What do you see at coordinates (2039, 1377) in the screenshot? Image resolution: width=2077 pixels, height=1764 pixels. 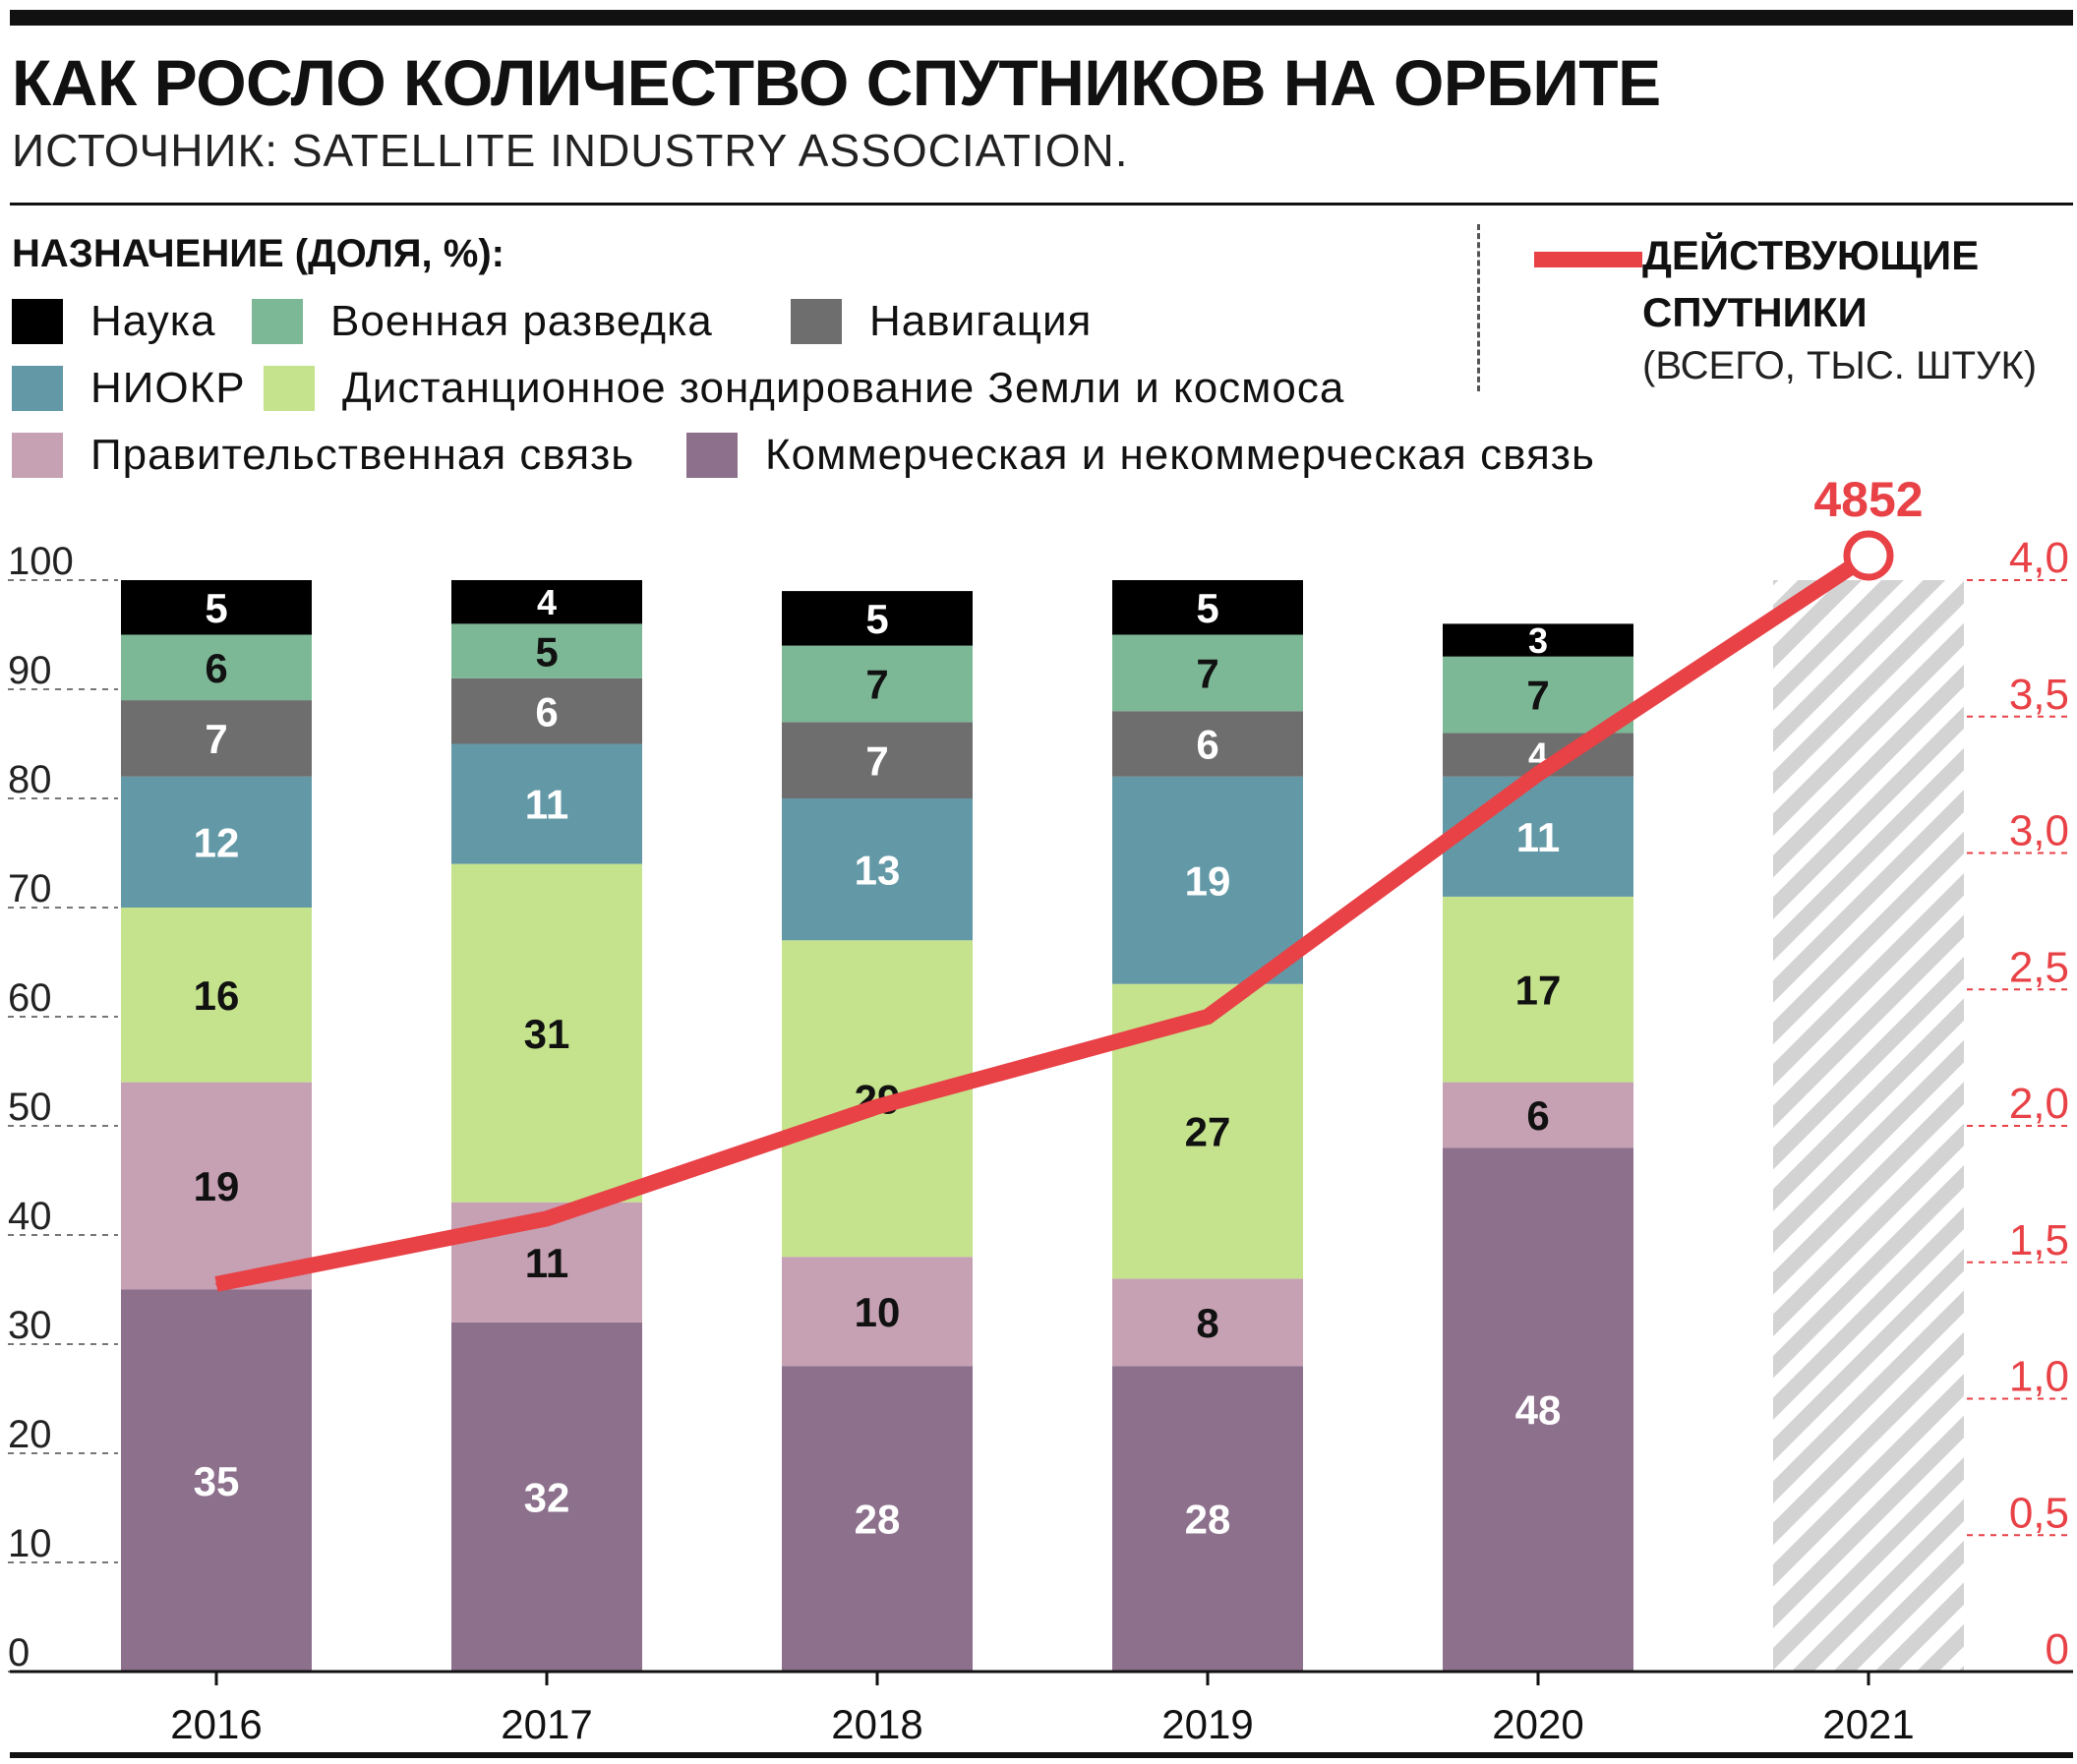 I see `right-tick-label: 1,0` at bounding box center [2039, 1377].